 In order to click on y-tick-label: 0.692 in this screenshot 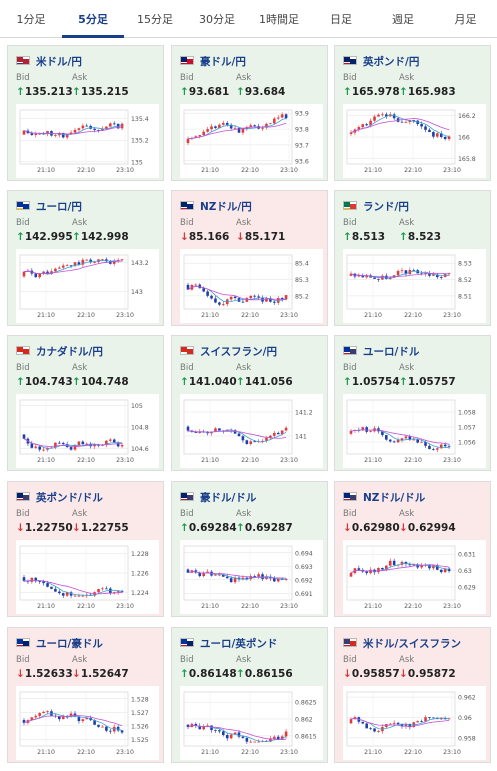, I will do `click(304, 580)`.